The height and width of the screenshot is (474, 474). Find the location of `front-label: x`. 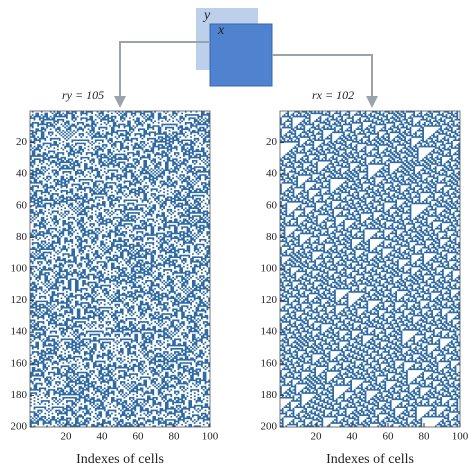

front-label: x is located at coordinates (221, 30).